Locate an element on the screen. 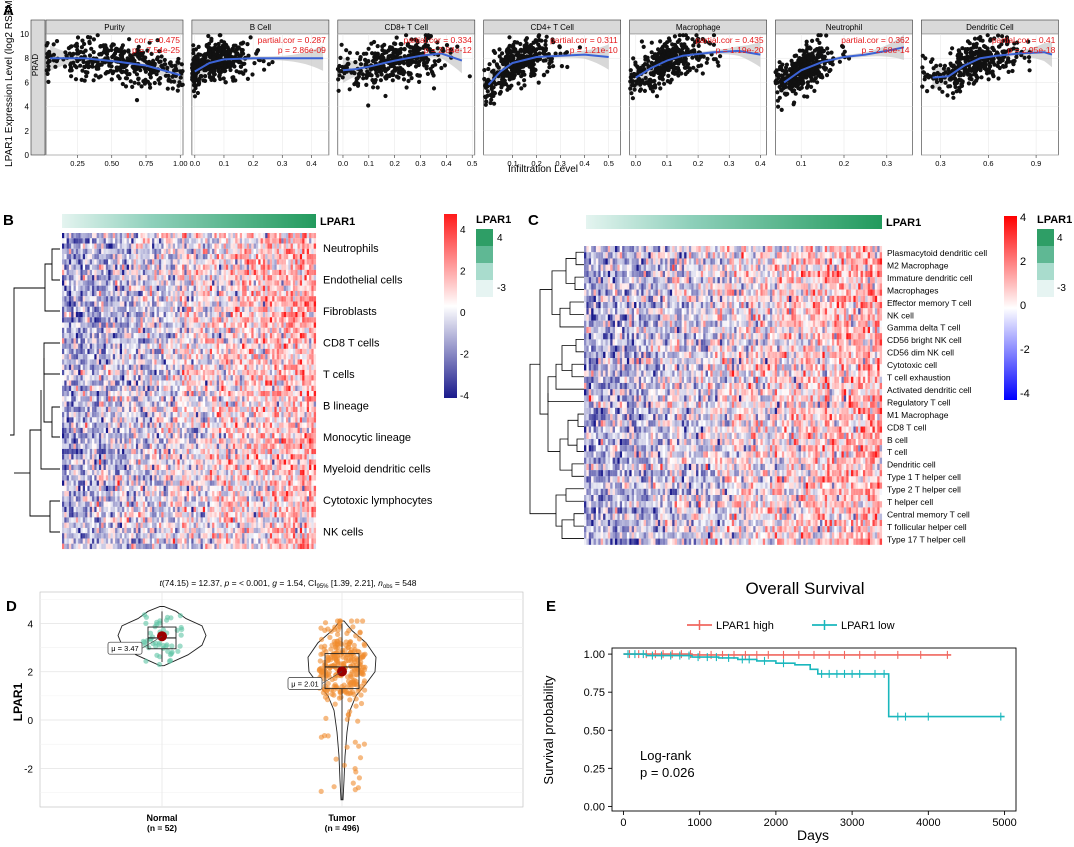 This screenshot has width=1074, height=847. facet-stat-p: p = 2.84e-12 is located at coordinates (448, 50).